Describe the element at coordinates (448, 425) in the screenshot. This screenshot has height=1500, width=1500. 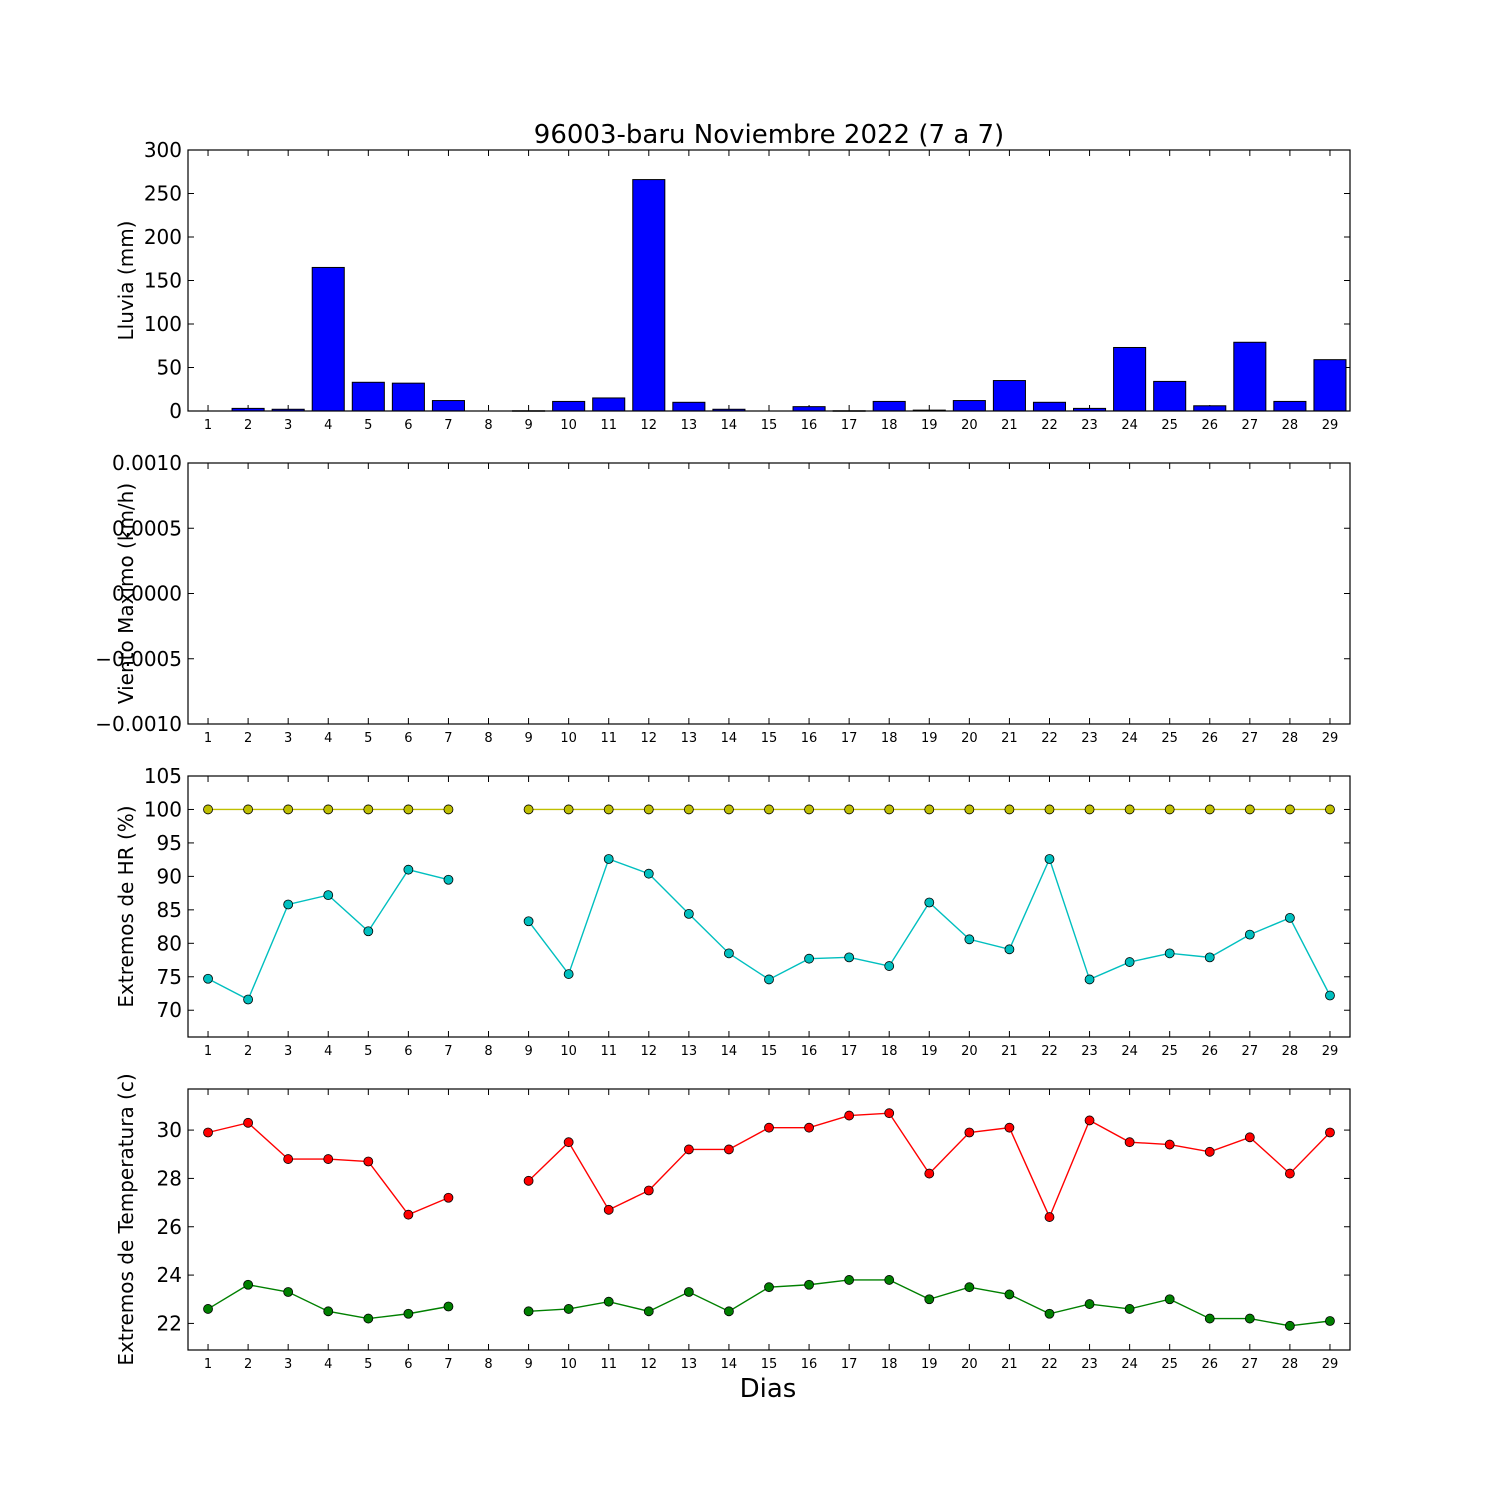
I see `x-tick-label: 7` at that location.